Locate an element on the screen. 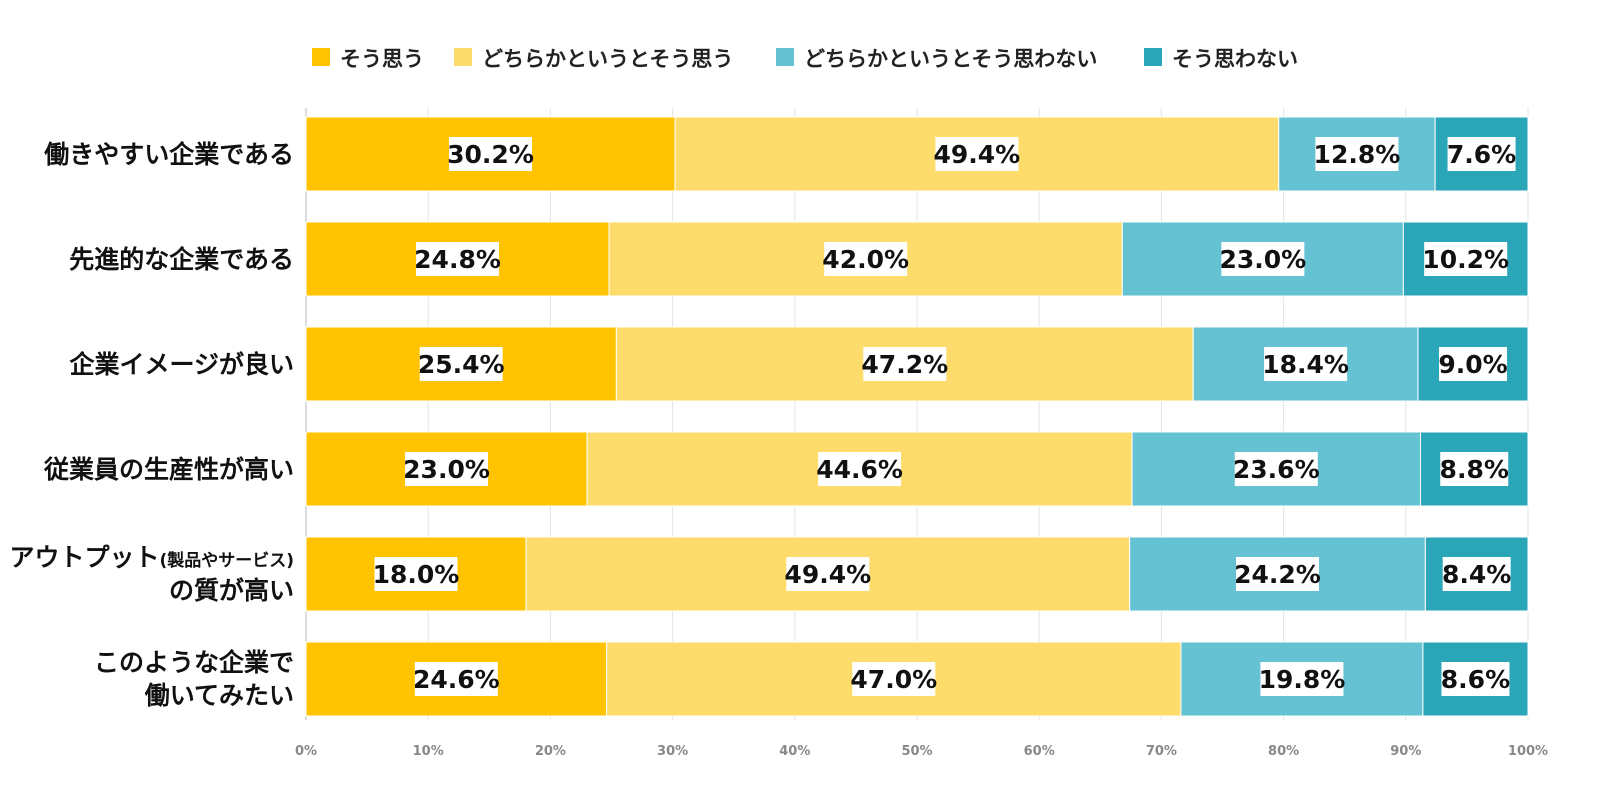 Image resolution: width=1609 pixels, height=803 pixels. value-label: 30.2% is located at coordinates (490, 154).